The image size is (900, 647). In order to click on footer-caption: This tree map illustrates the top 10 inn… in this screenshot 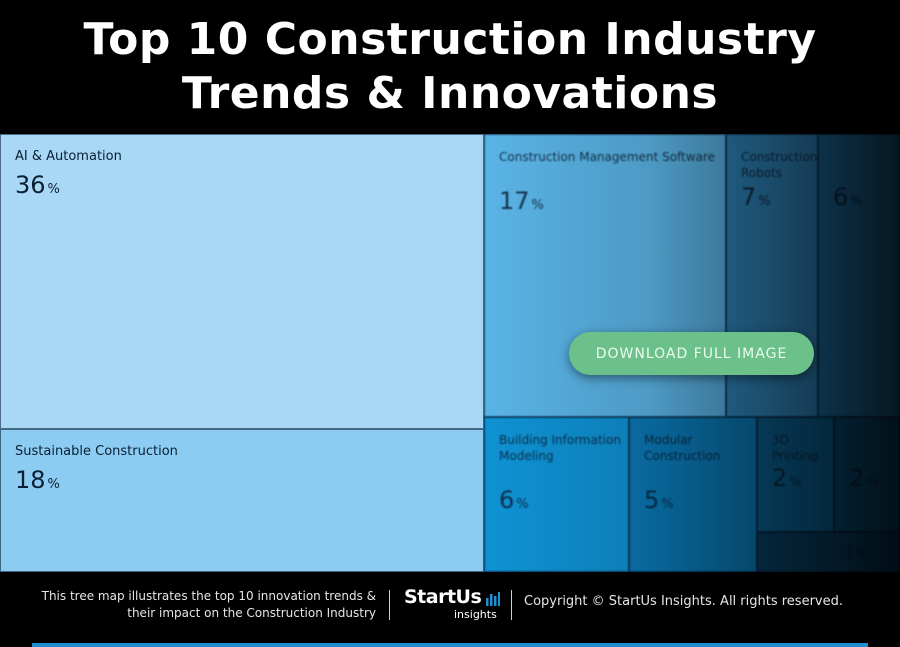, I will do `click(198, 605)`.